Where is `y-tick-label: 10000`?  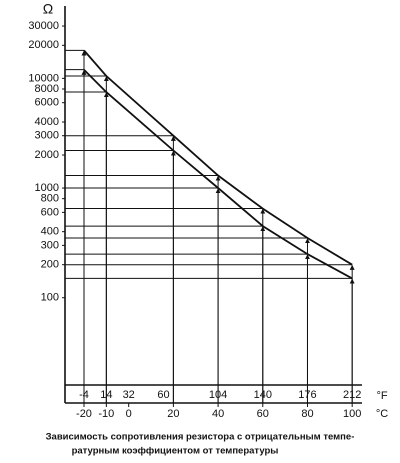
y-tick-label: 10000 is located at coordinates (43, 78).